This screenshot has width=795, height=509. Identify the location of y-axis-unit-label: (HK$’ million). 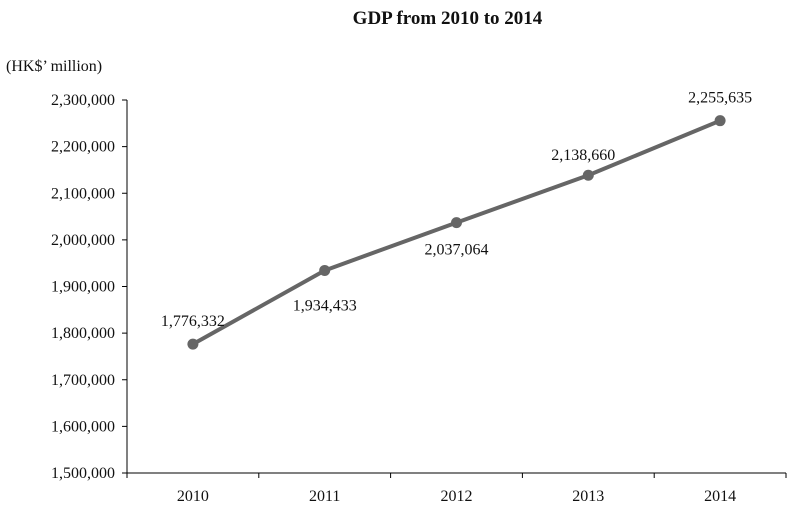
(54, 66).